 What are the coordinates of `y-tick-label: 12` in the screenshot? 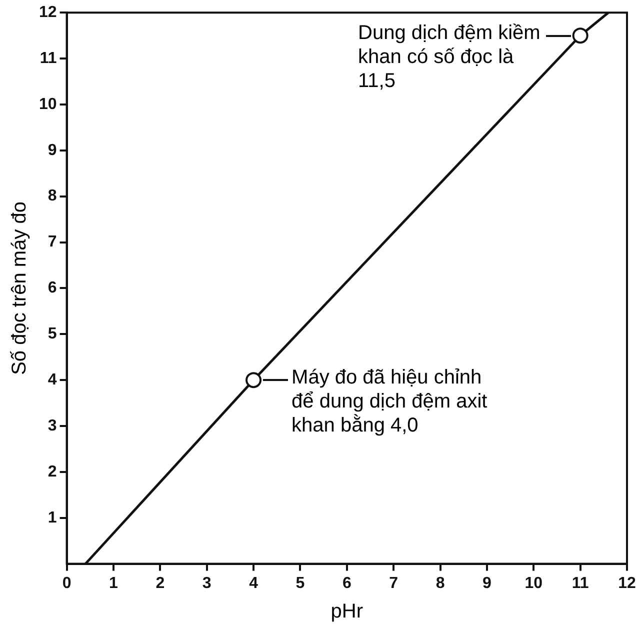 It's located at (48, 13).